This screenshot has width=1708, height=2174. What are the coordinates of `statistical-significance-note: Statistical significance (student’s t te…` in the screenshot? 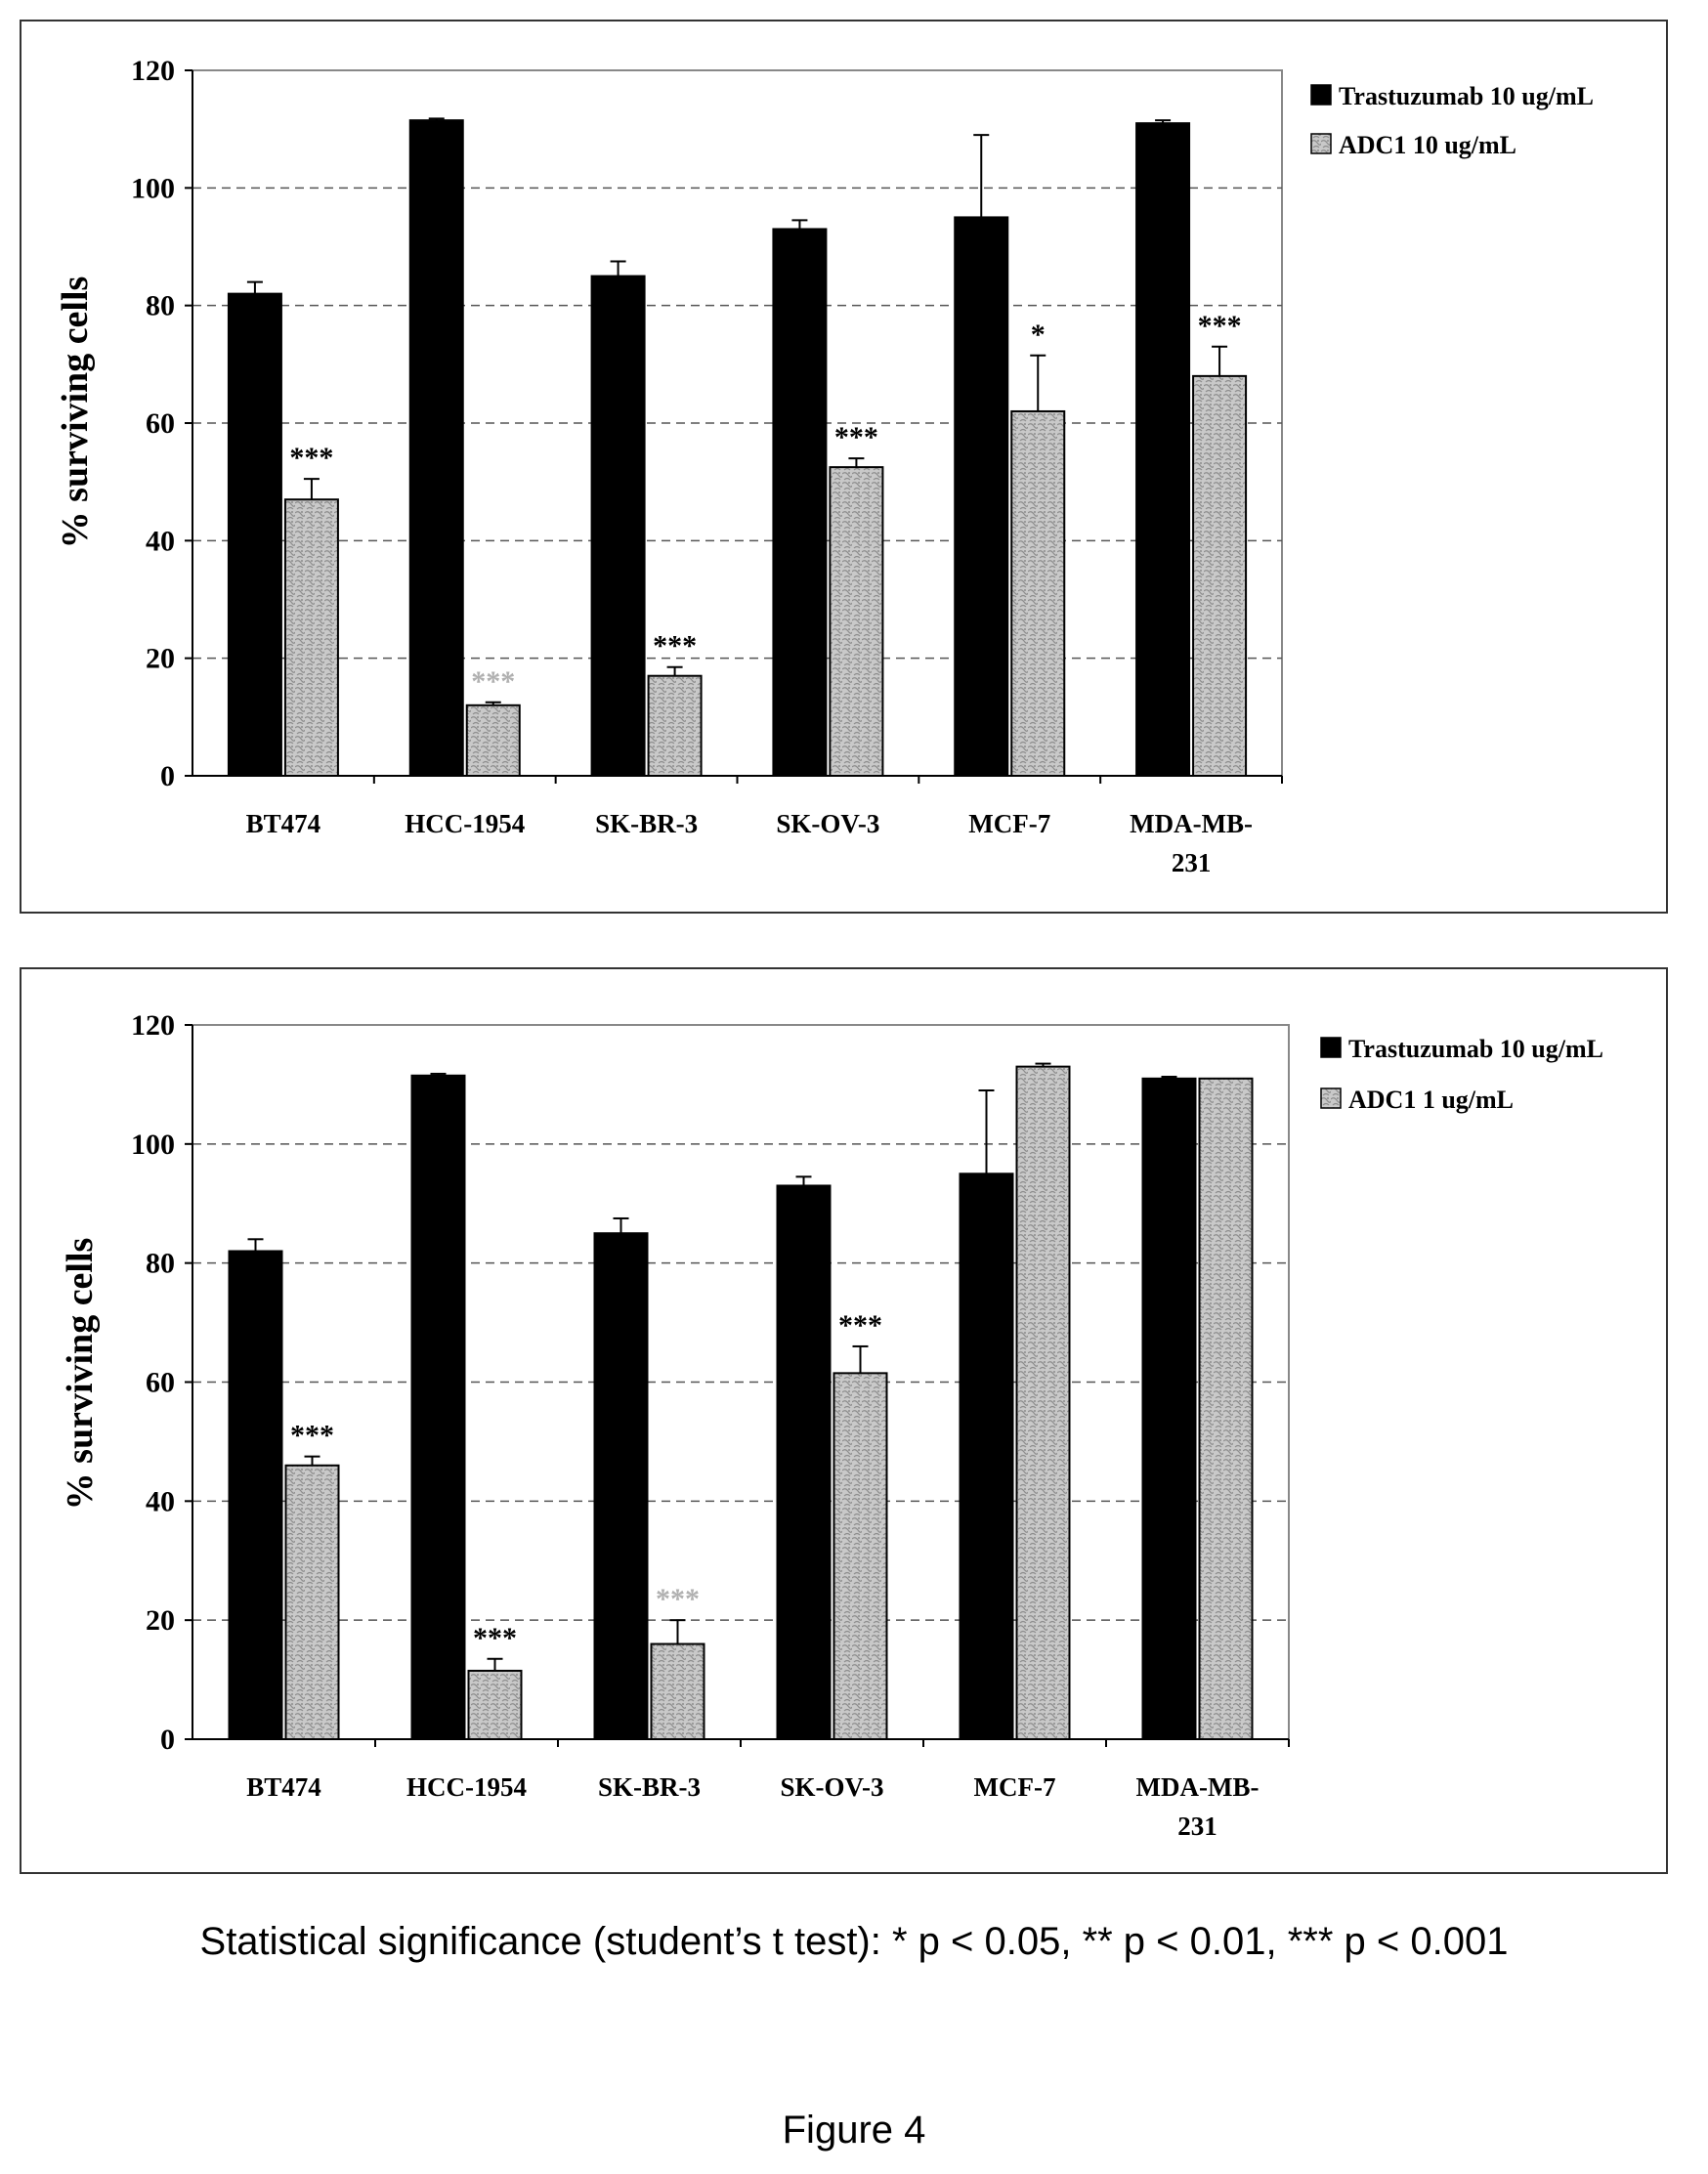 It's located at (854, 1941).